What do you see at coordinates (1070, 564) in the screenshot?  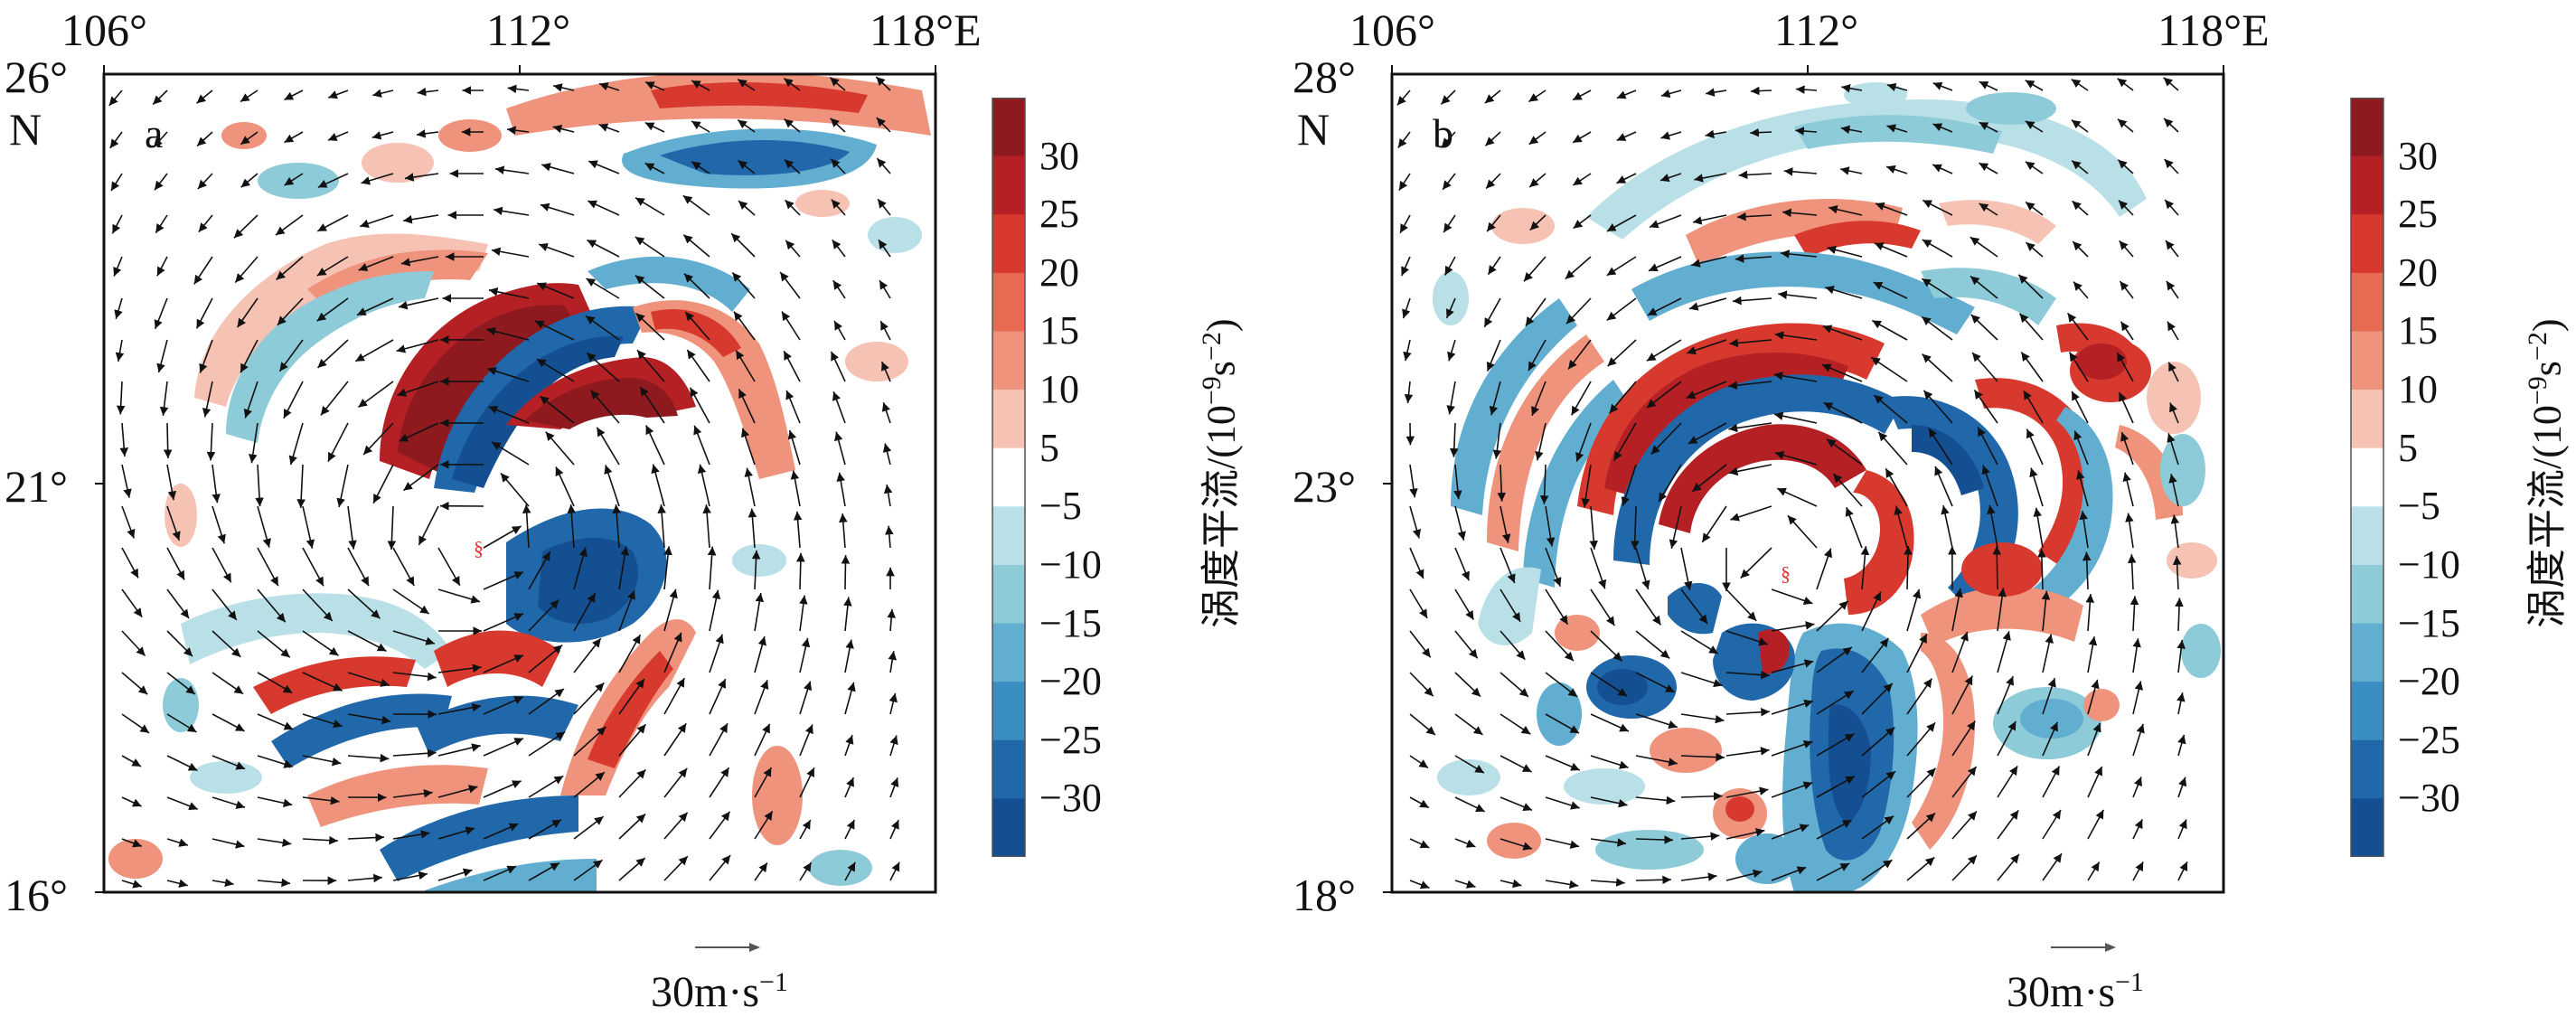 I see `colorbar-tick-label: −10` at bounding box center [1070, 564].